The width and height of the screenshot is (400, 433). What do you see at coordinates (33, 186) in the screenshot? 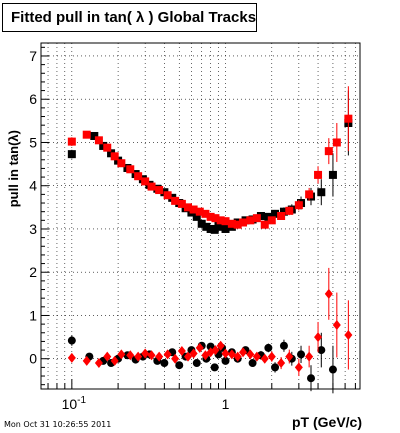
I see `y-tick-label: 4` at bounding box center [33, 186].